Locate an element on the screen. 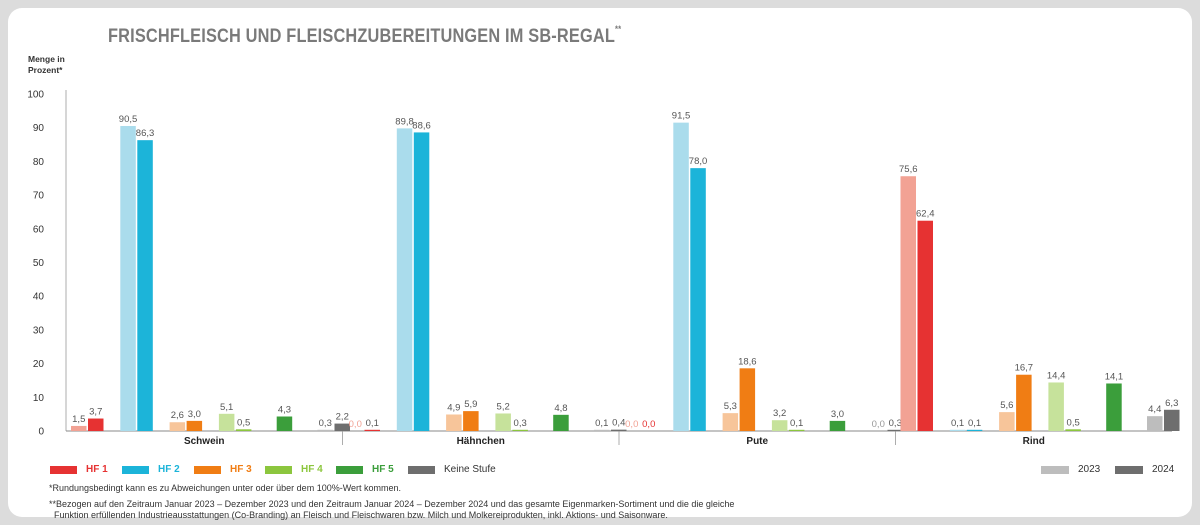 This screenshot has height=525, width=1200. legend-swatch-hf3 is located at coordinates (207, 469).